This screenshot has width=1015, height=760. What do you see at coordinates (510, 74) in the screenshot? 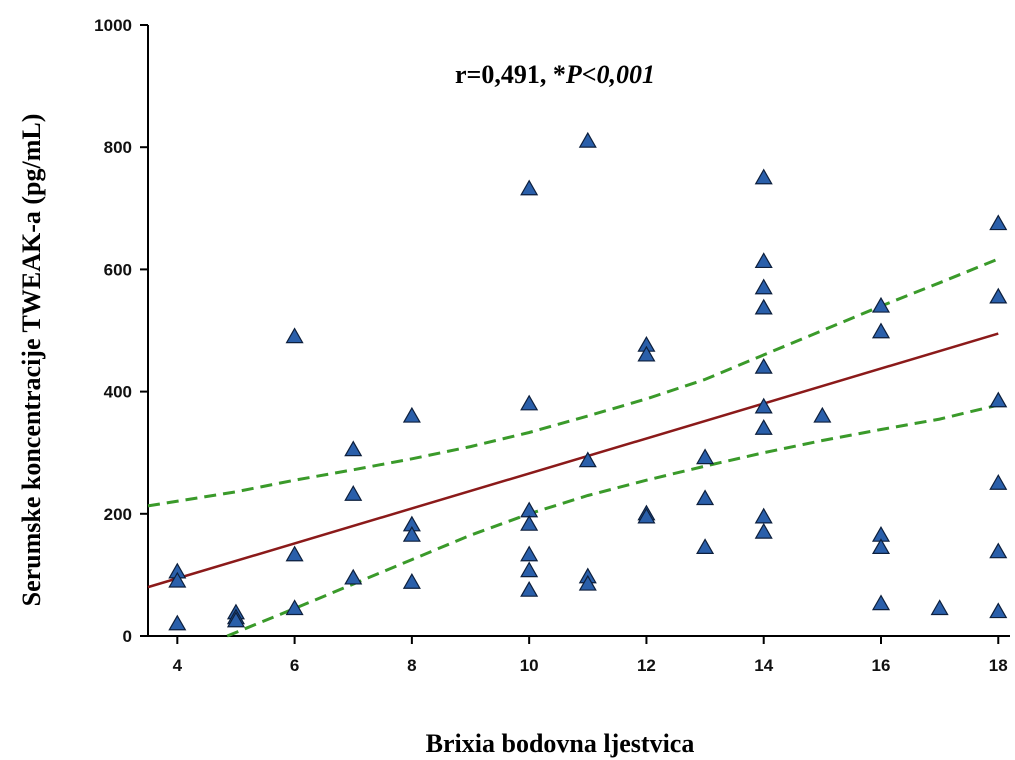
I see `correlation-annotation-prefix: r=0,491, *` at bounding box center [510, 74].